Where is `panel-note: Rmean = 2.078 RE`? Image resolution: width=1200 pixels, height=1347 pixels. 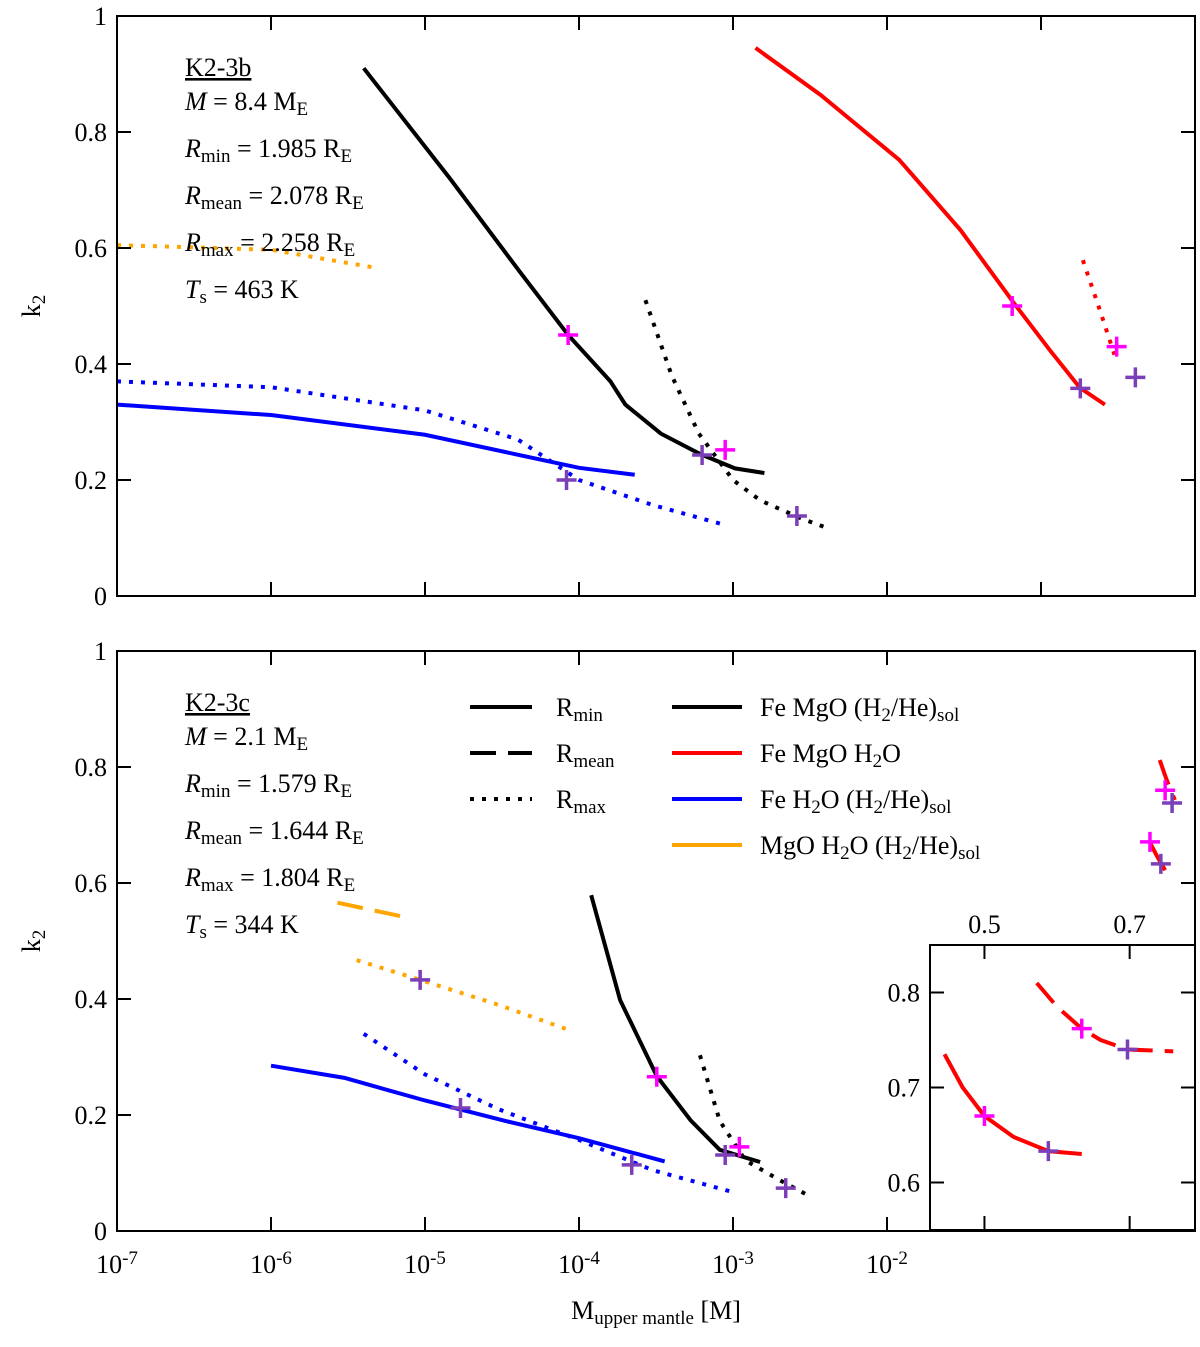 panel-note: Rmean = 2.078 RE is located at coordinates (274, 197).